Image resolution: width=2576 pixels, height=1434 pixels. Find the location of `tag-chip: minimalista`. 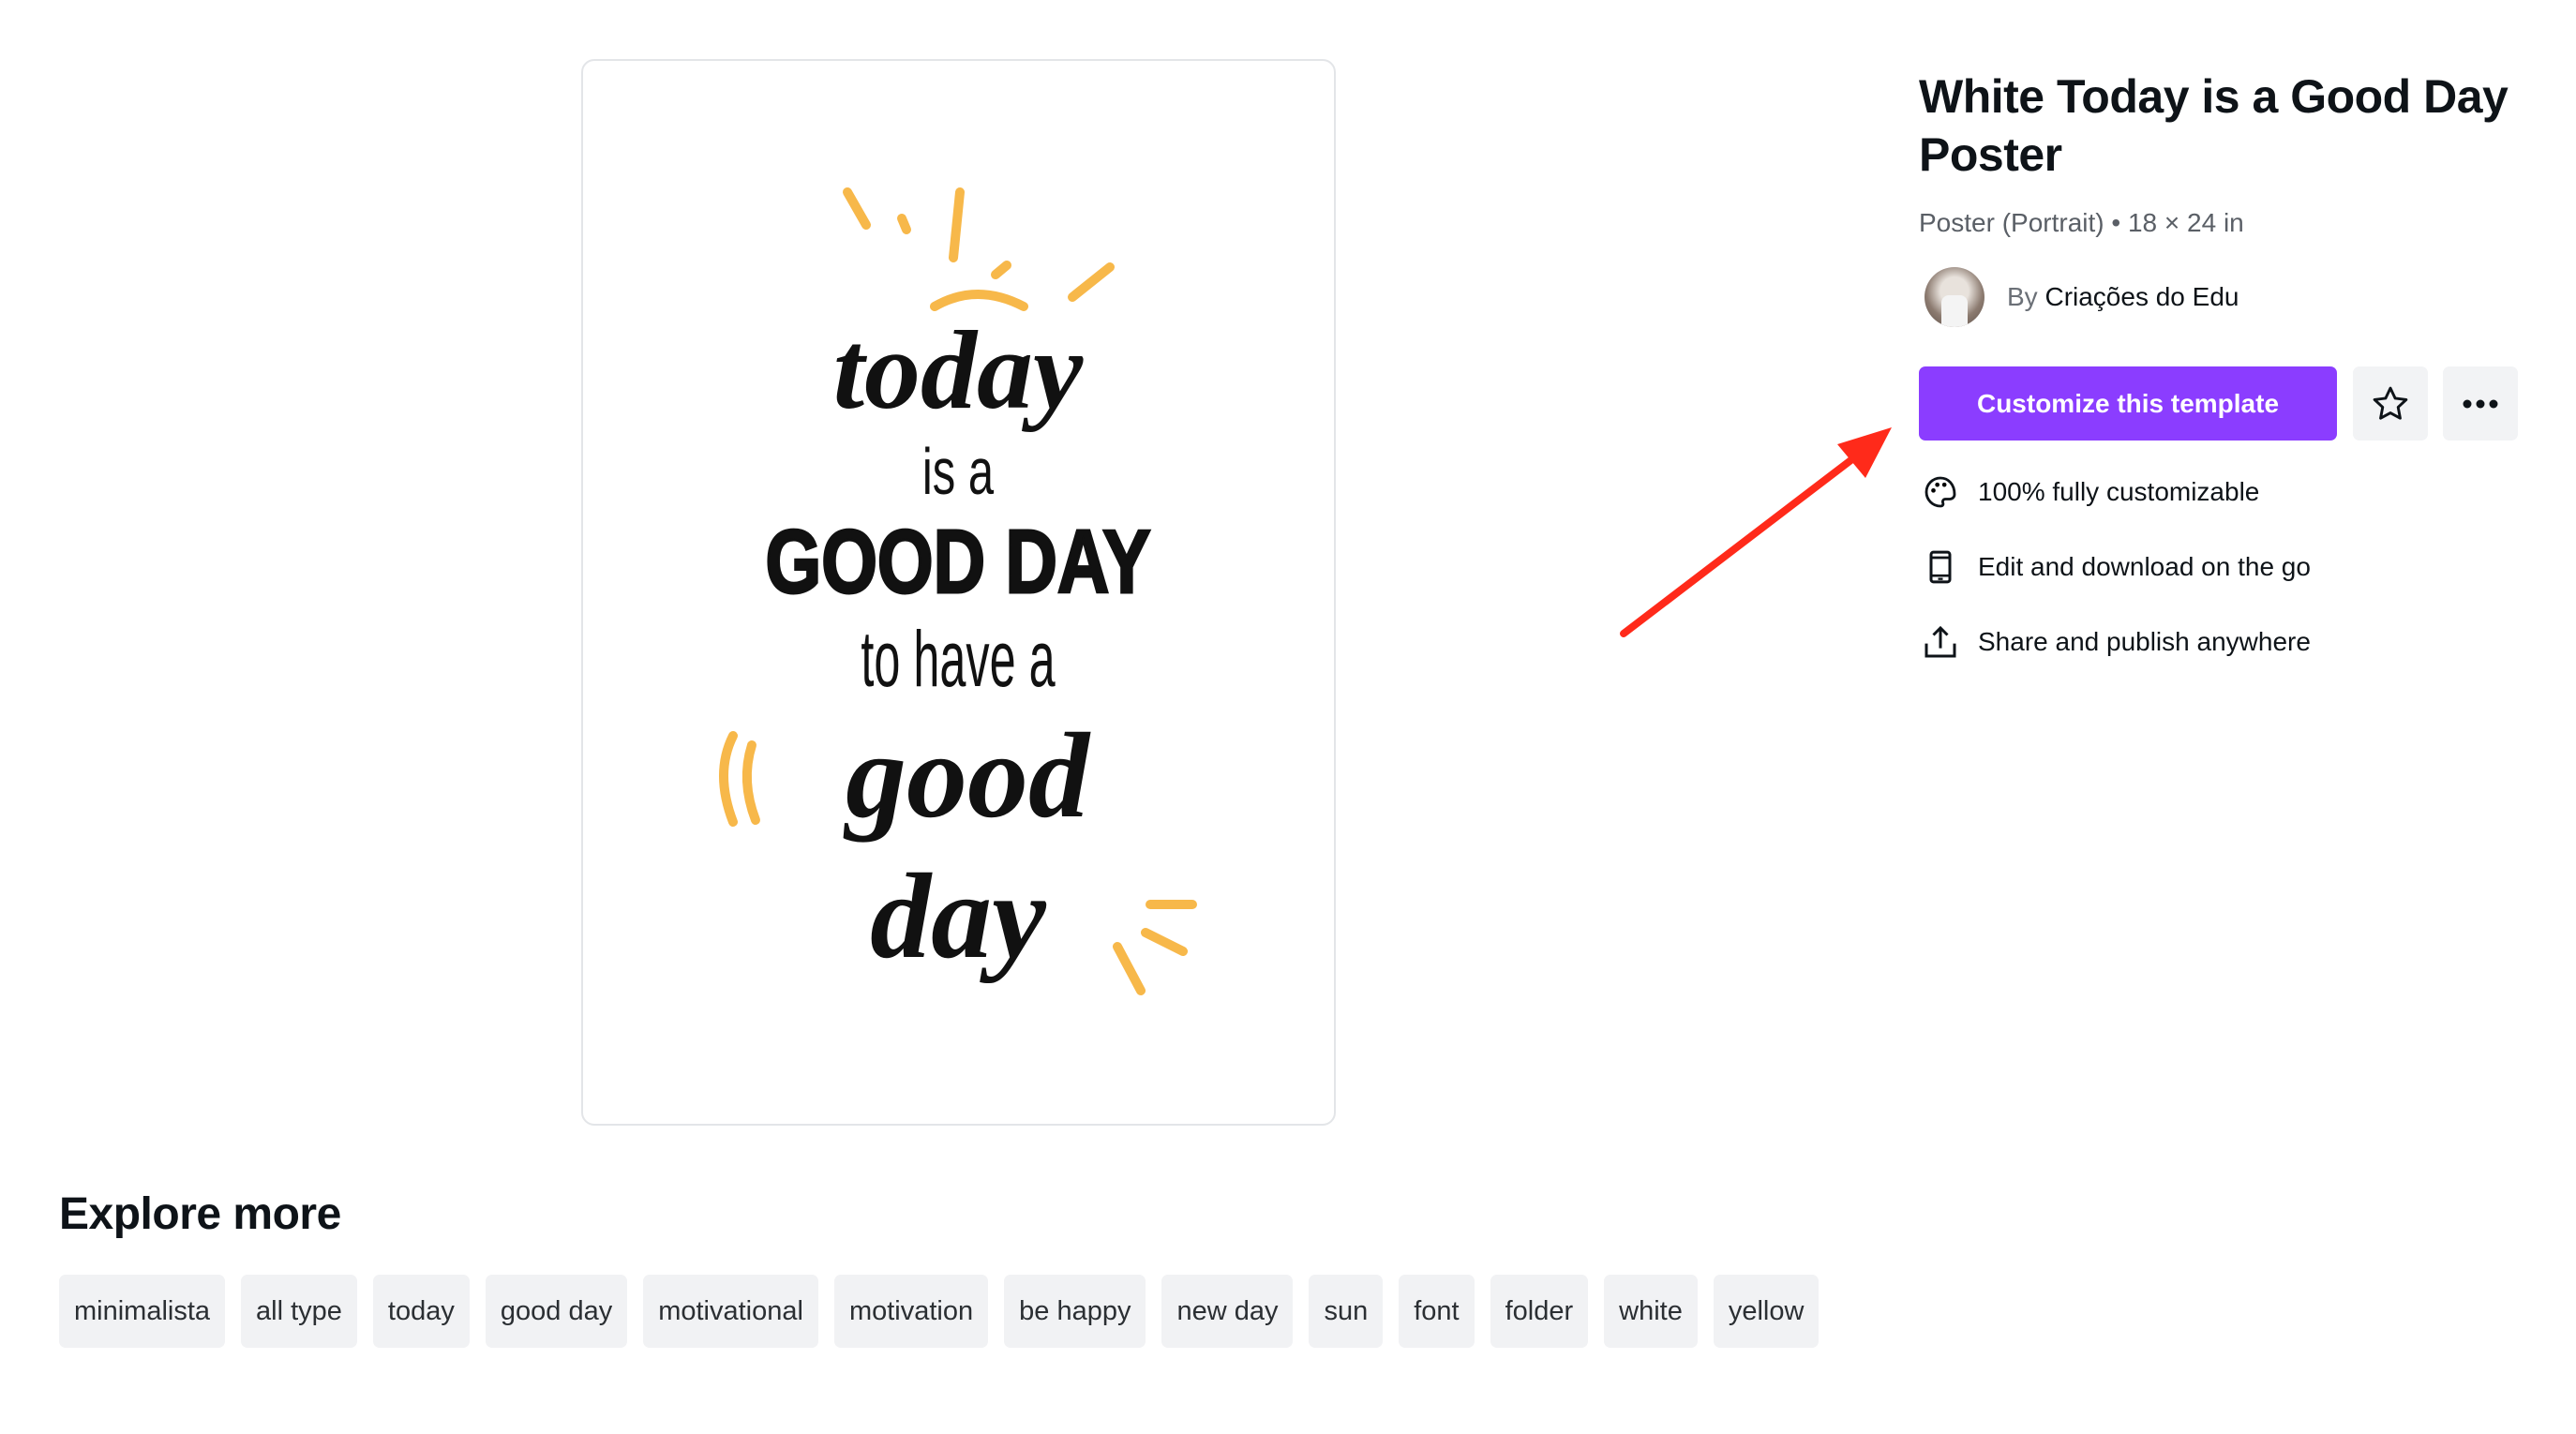

tag-chip: minimalista is located at coordinates (143, 1311).